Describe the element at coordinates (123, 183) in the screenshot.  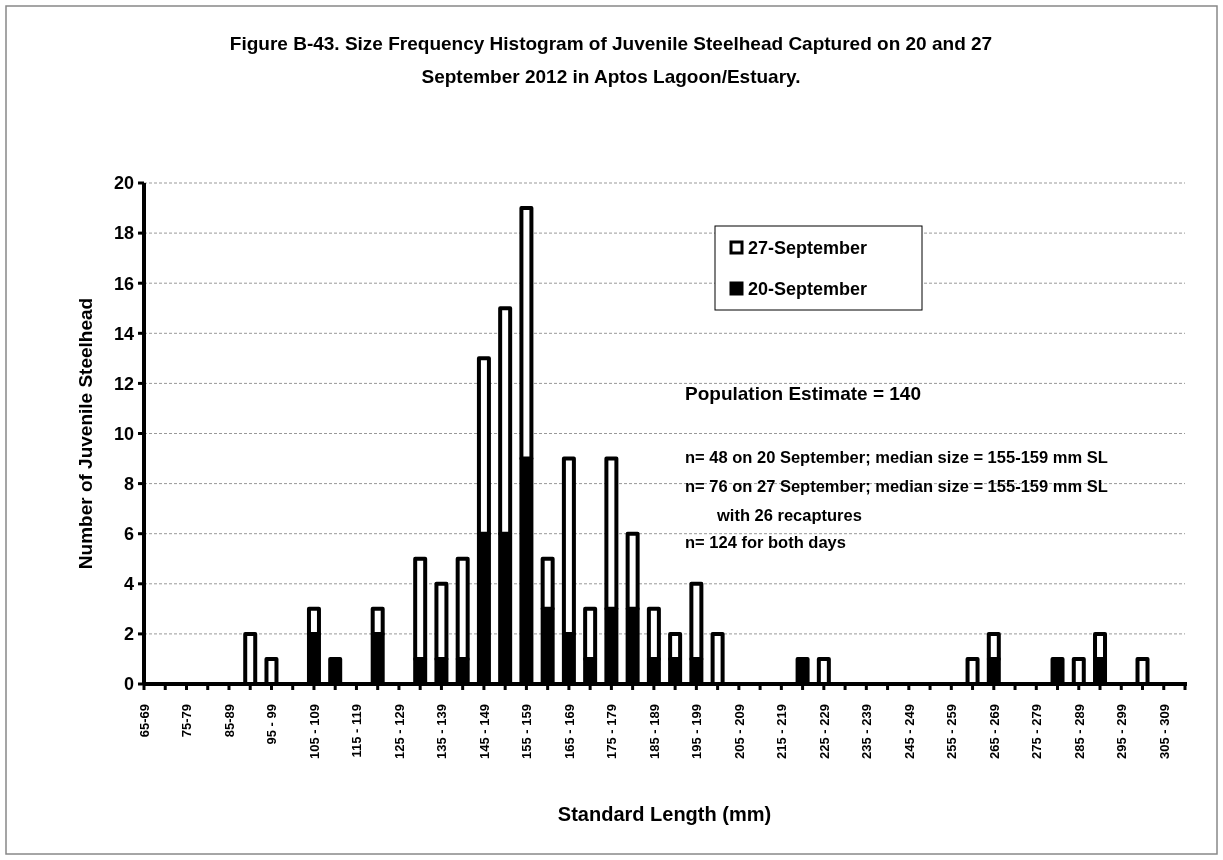
I see `y-tick-label: 20` at that location.